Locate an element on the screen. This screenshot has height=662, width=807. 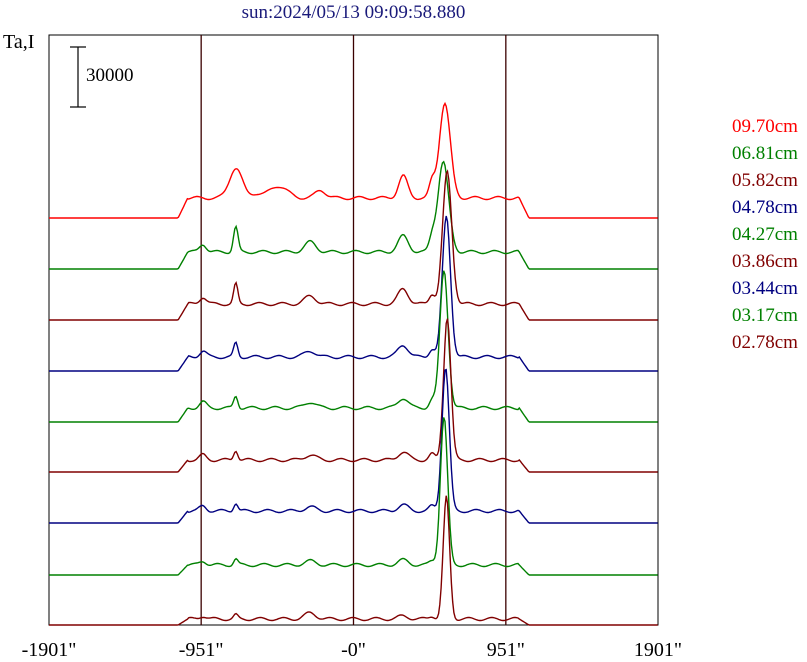
legend-item: 04.27cm is located at coordinates (765, 234).